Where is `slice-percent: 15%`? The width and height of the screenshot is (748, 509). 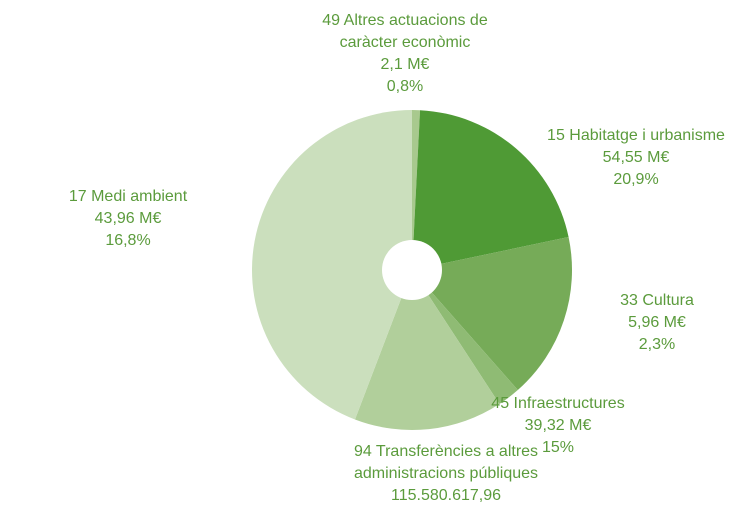
slice-percent: 15% is located at coordinates (558, 447).